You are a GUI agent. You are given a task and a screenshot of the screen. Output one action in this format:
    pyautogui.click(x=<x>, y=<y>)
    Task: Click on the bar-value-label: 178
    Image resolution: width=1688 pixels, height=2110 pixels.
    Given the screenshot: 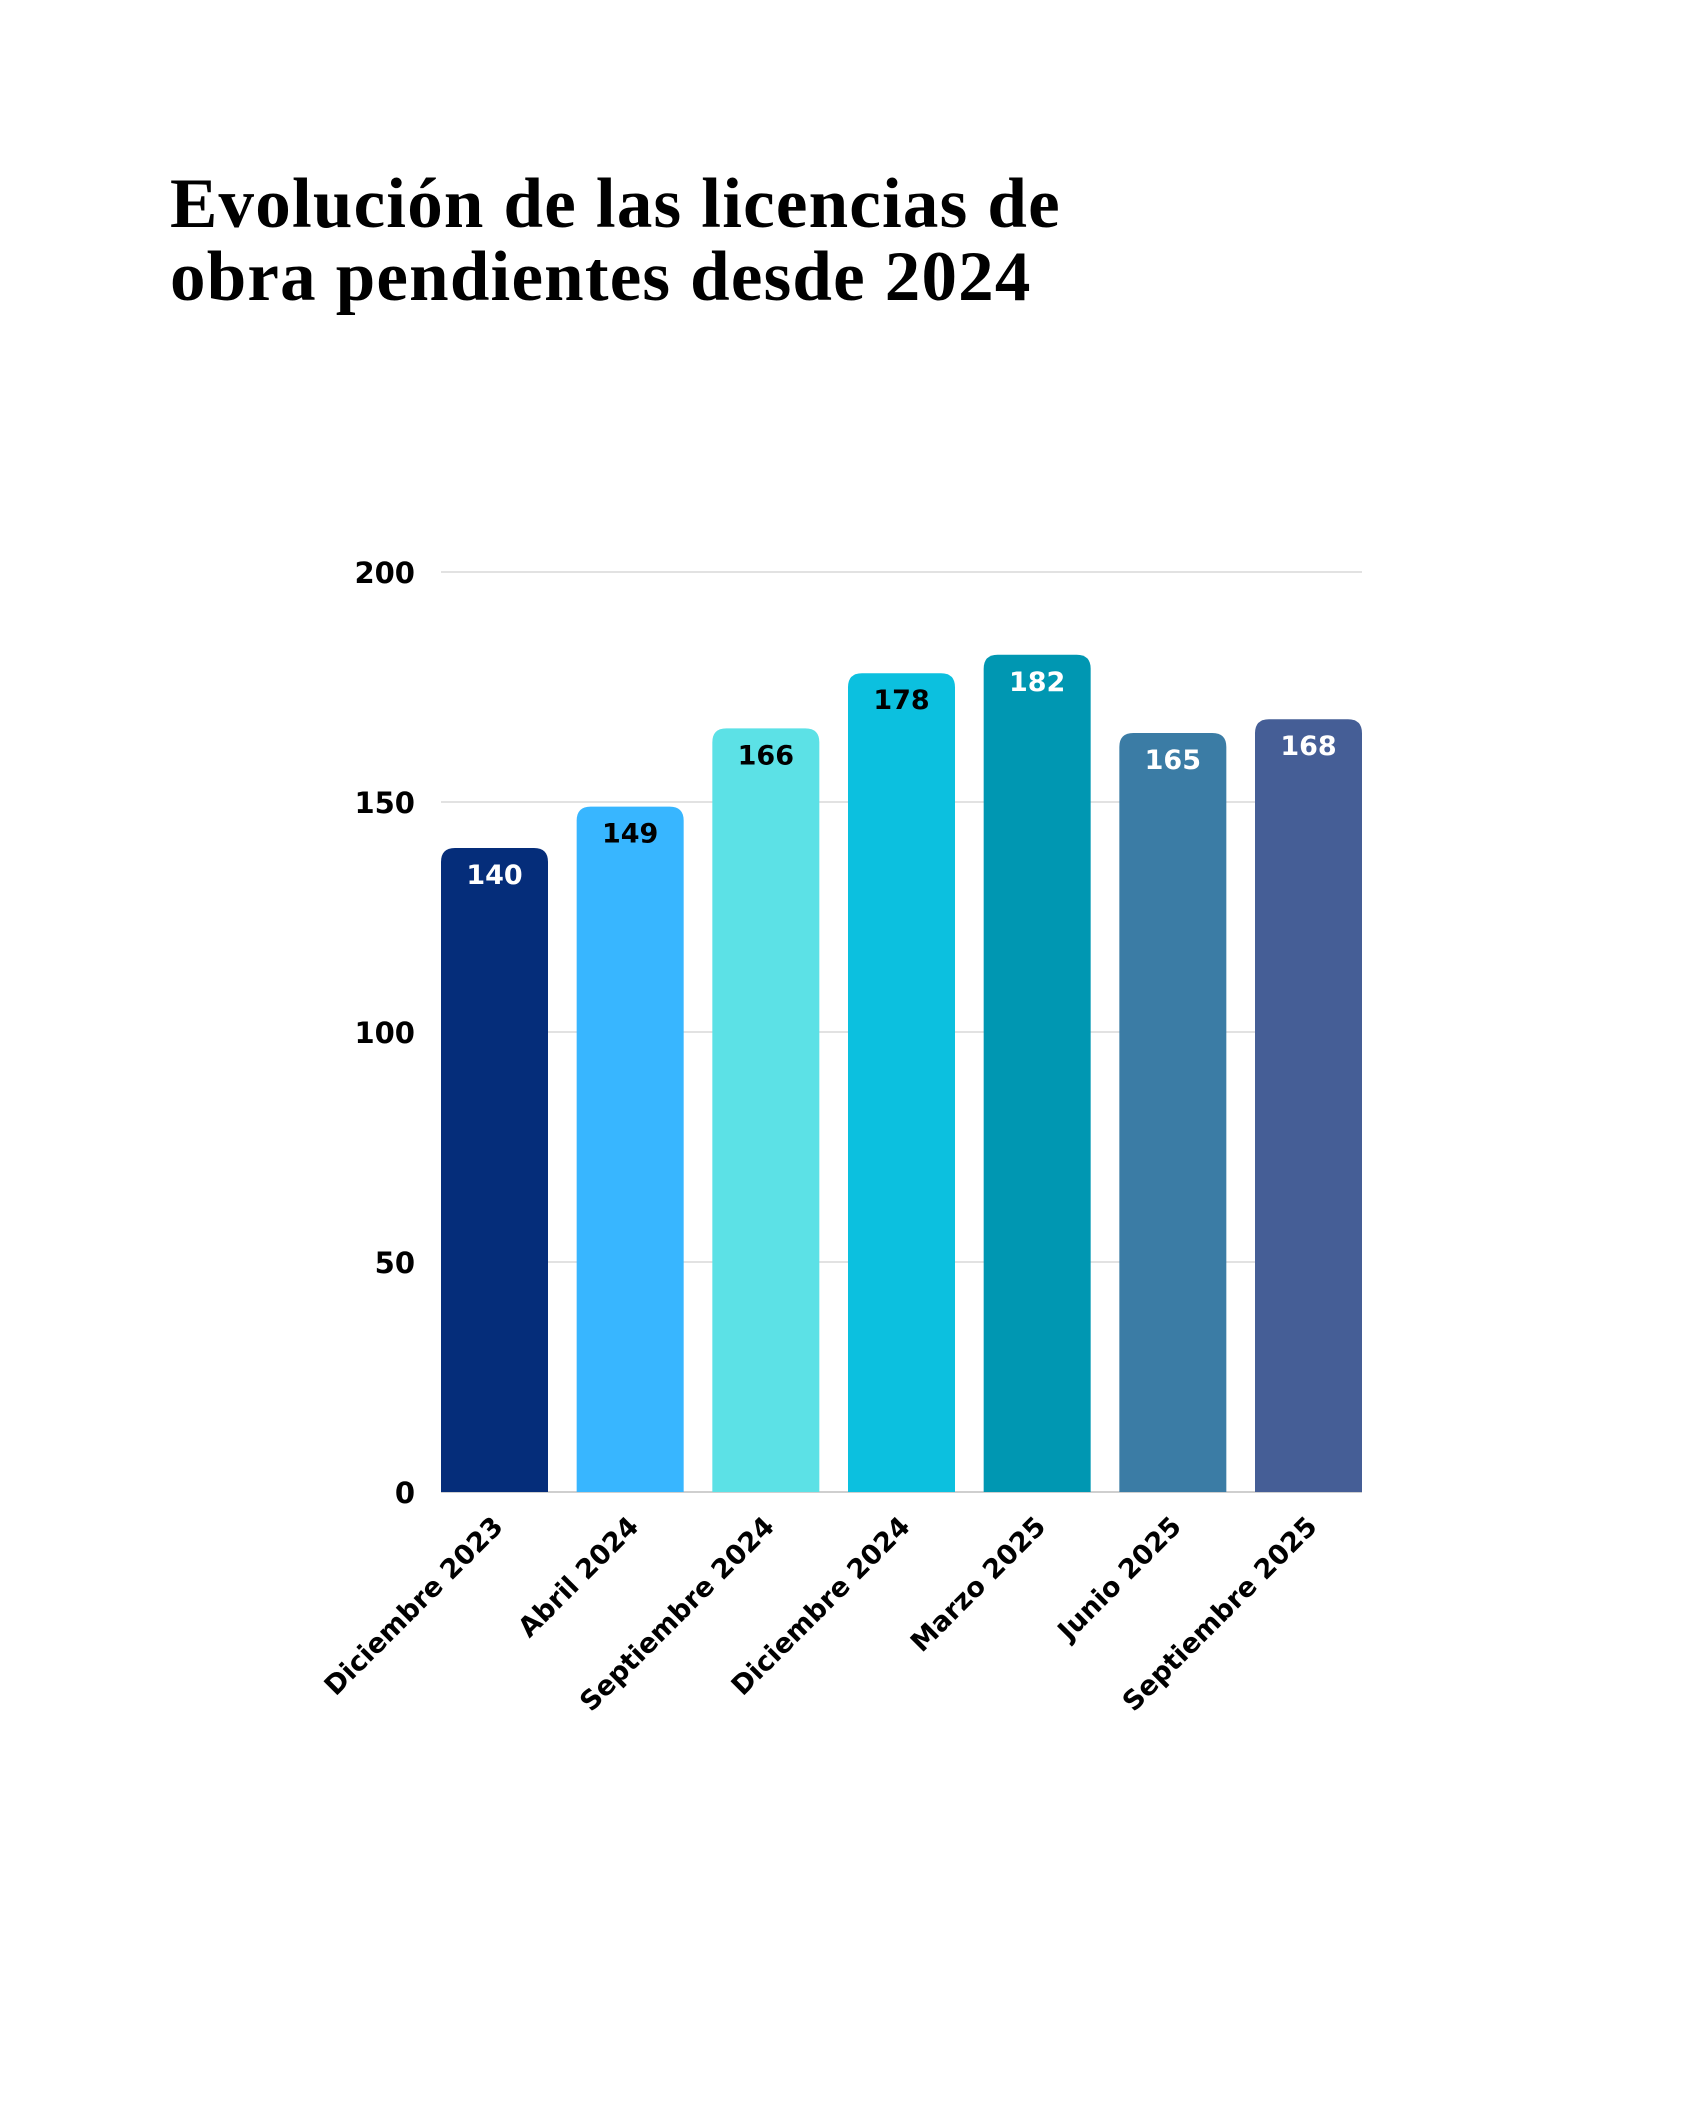 What is the action you would take?
    pyautogui.click(x=901, y=700)
    